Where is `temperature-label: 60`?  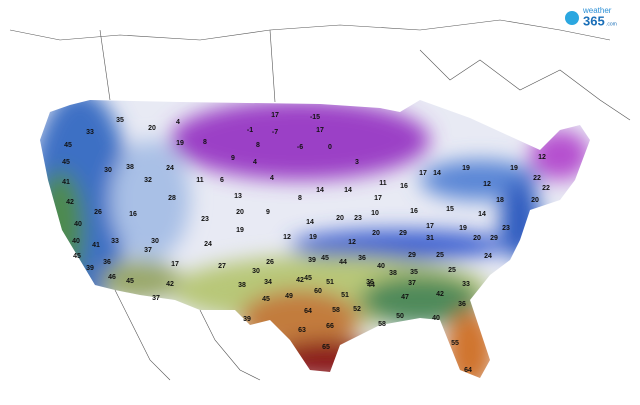
temperature-label: 60 is located at coordinates (318, 291).